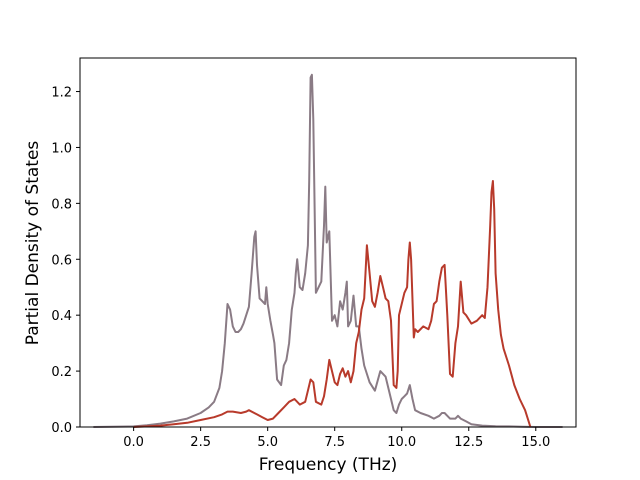  I want to click on x-tick-label: 10.0, so click(401, 442).